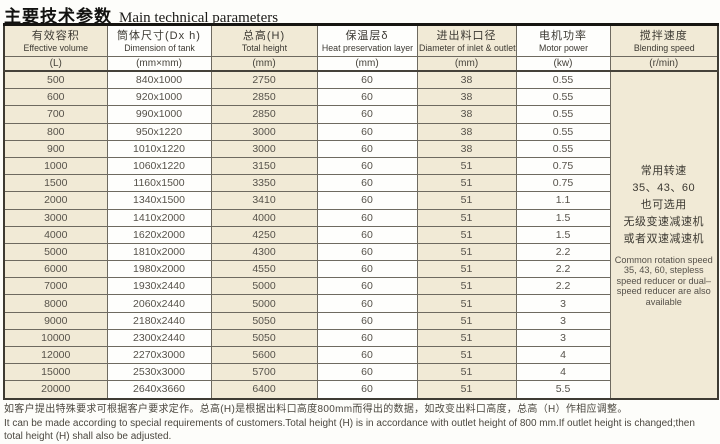 The image size is (720, 444). What do you see at coordinates (264, 217) in the screenshot?
I see `cell-height: 4000` at bounding box center [264, 217].